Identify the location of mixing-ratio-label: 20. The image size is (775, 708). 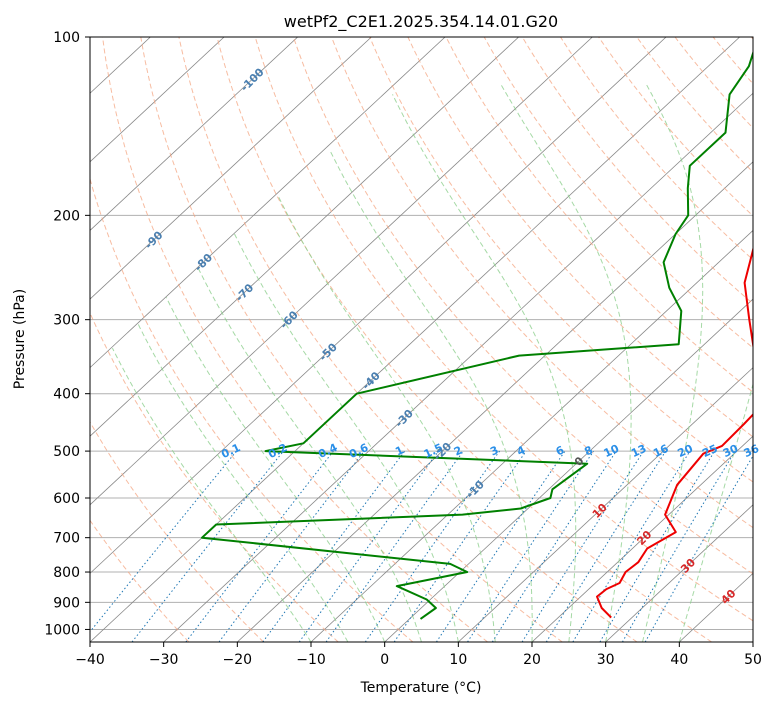
(686, 451).